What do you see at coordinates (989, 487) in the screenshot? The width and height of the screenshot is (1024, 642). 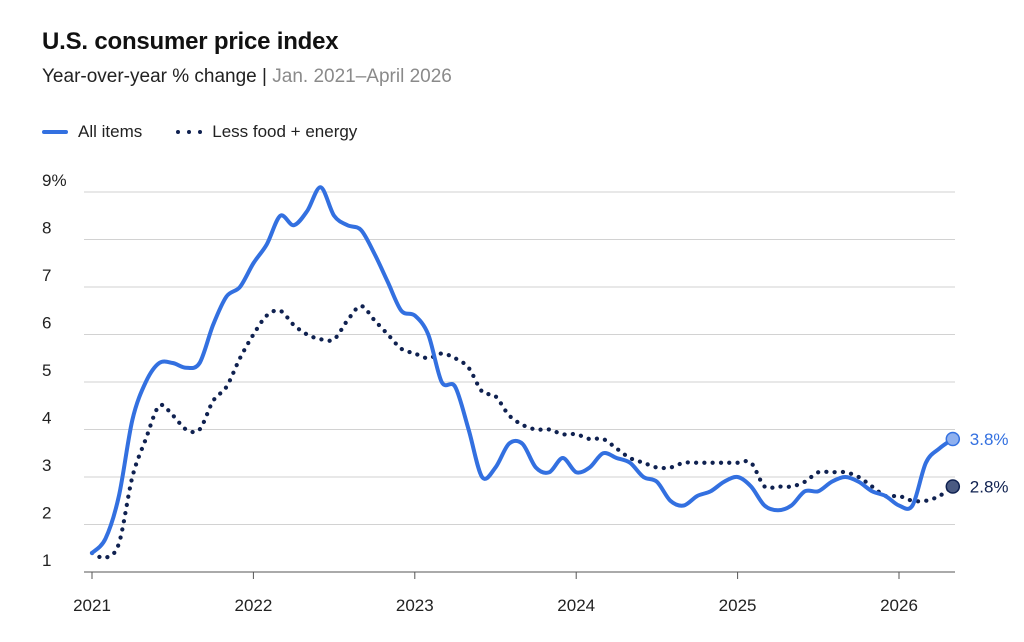 I see `end-label-core: 2.8%` at bounding box center [989, 487].